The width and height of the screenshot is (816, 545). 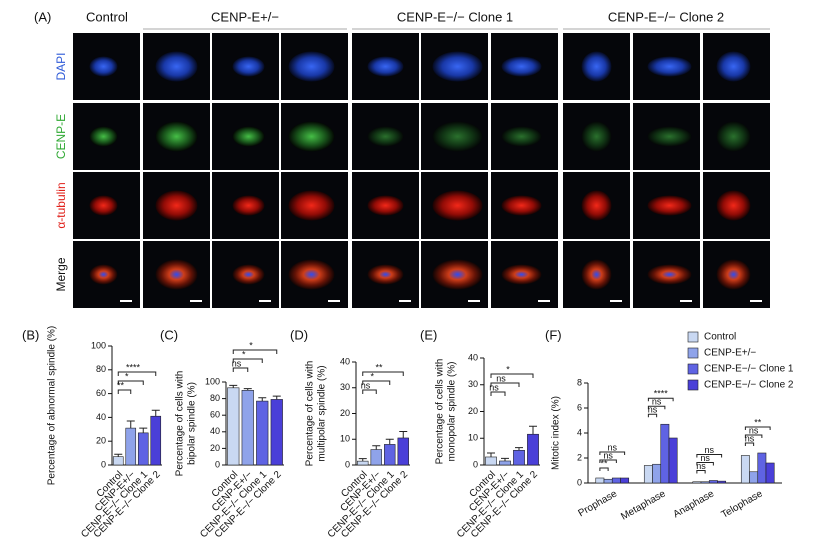 I want to click on significance-label: ****, so click(x=133, y=367).